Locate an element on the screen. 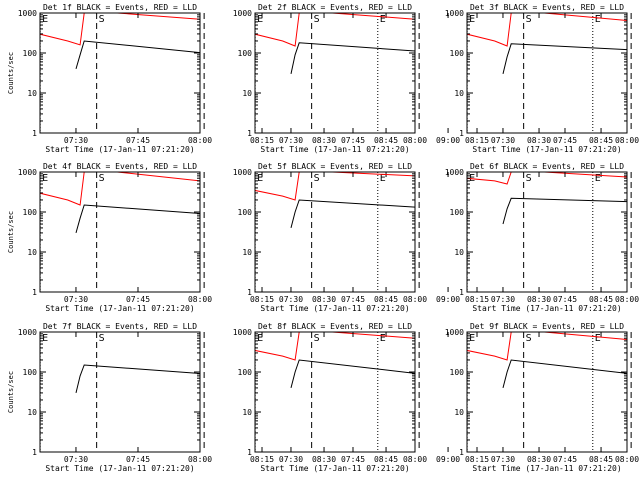 Image resolution: width=640 pixels, height=484 pixels. chart-title: Det 5f BLACK = Events, RED = LLD is located at coordinates (335, 166).